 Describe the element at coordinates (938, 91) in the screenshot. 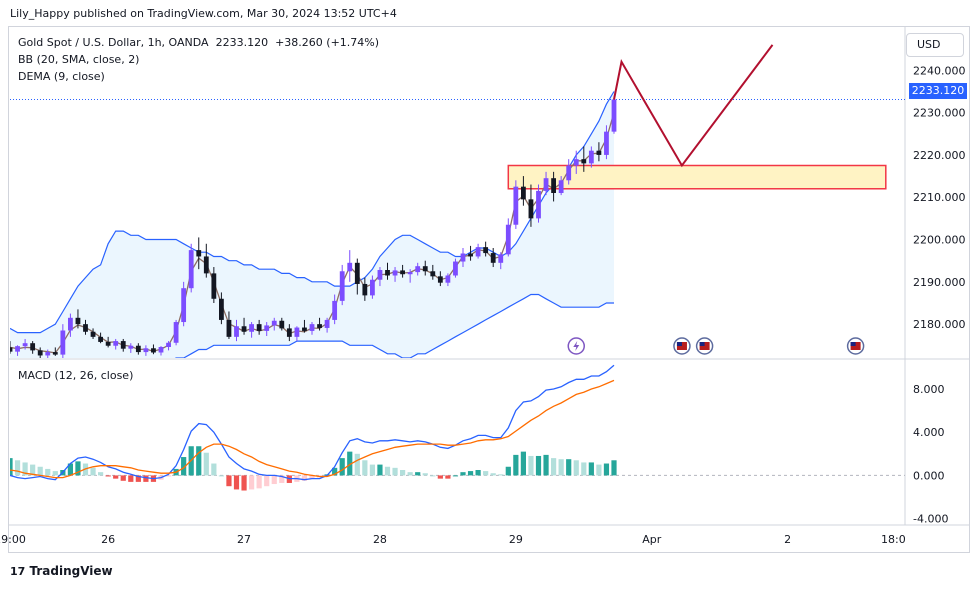

I see `current-price-tag: 2233.120` at that location.